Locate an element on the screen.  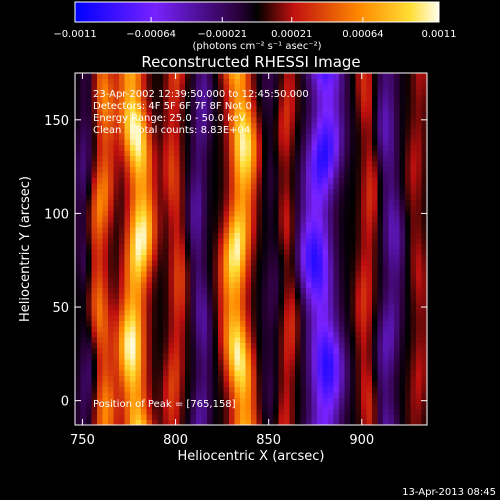
annotation-counts: Clean Total counts: 8.83E+04 is located at coordinates (171, 130).